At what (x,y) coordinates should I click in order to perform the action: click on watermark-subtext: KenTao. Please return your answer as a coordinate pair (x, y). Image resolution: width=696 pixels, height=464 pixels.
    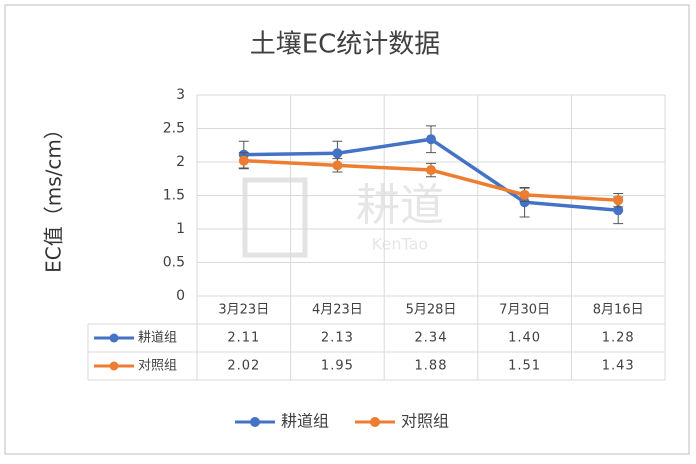
    Looking at the image, I should click on (400, 244).